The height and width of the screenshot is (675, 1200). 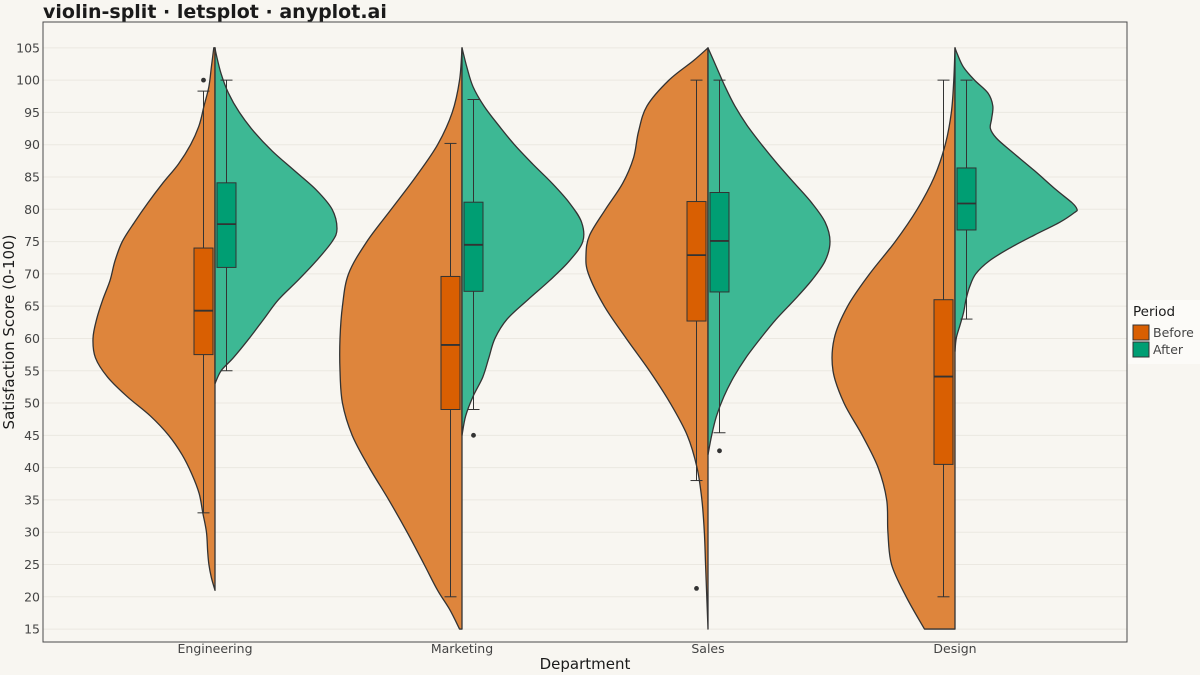 I want to click on y-tick-label-65: 65, so click(x=32, y=306).